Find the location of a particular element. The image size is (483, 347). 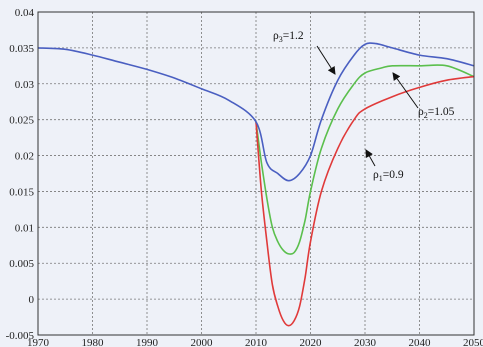

y-tick-label: 0.035 is located at coordinates (21, 49).